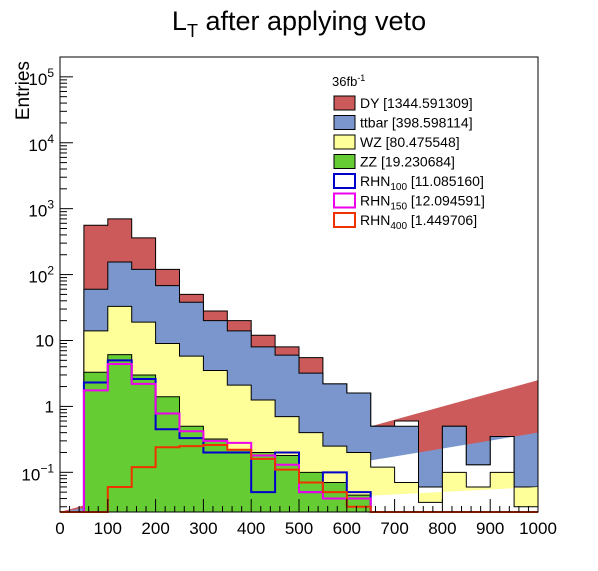  I want to click on y-tick-label: 10⁴, so click(41, 143).